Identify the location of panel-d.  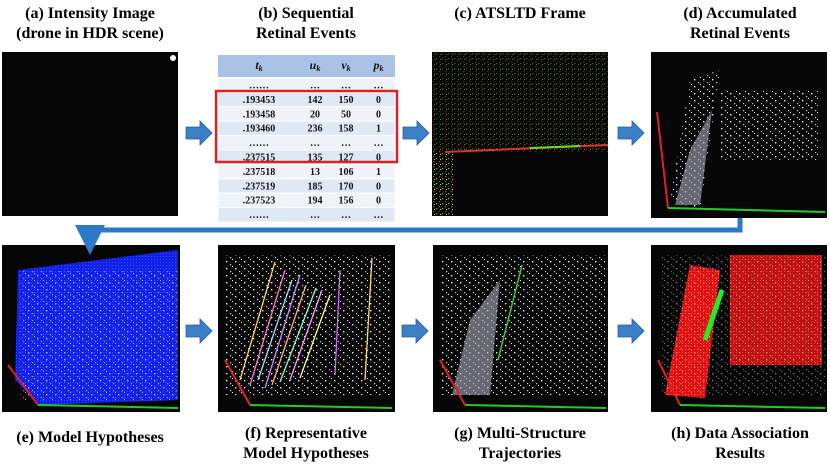
(739, 135).